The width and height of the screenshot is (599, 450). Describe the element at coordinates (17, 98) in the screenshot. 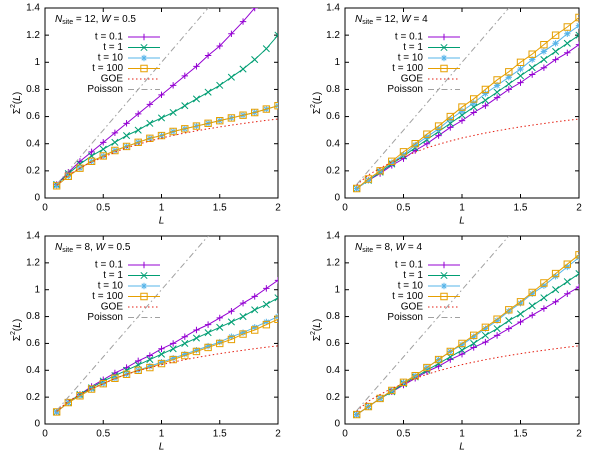

I see `y-axis-label-part: L` at that location.